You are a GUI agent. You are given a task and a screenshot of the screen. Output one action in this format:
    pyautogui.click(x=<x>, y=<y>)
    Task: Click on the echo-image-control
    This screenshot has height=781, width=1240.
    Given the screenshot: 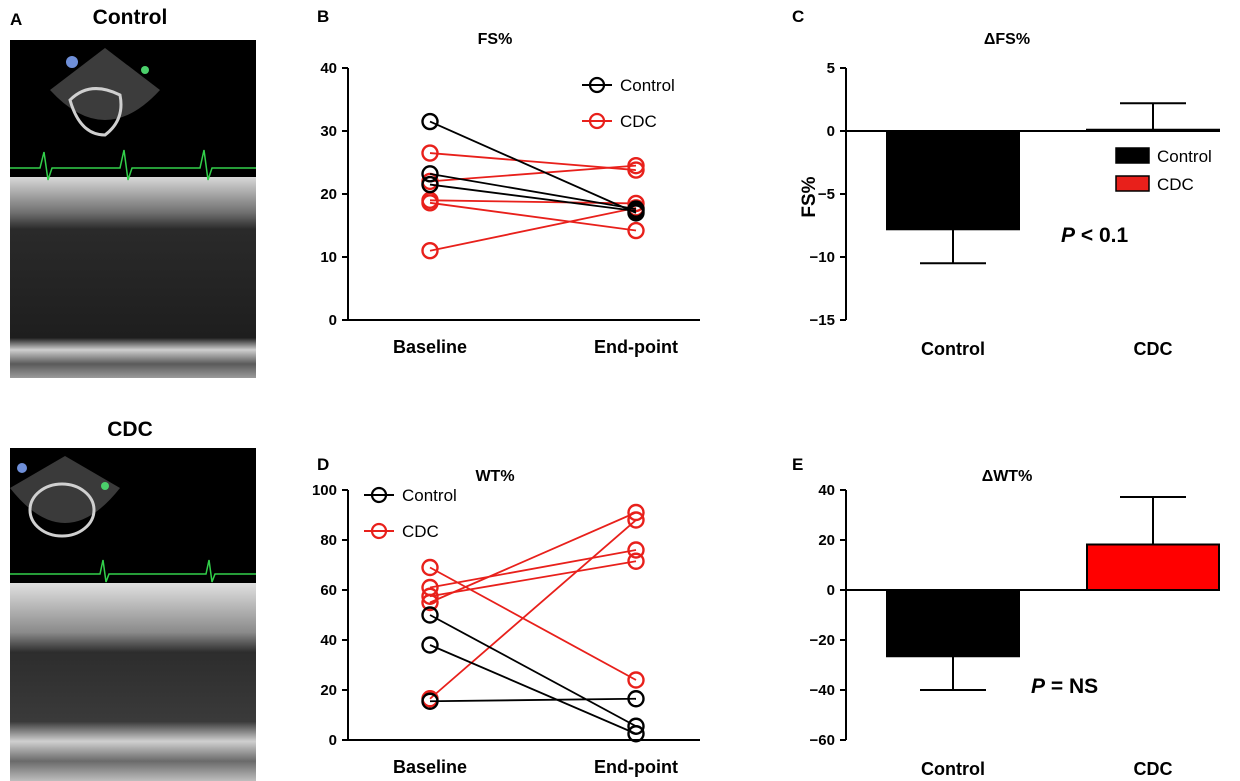 What is the action you would take?
    pyautogui.click(x=133, y=209)
    